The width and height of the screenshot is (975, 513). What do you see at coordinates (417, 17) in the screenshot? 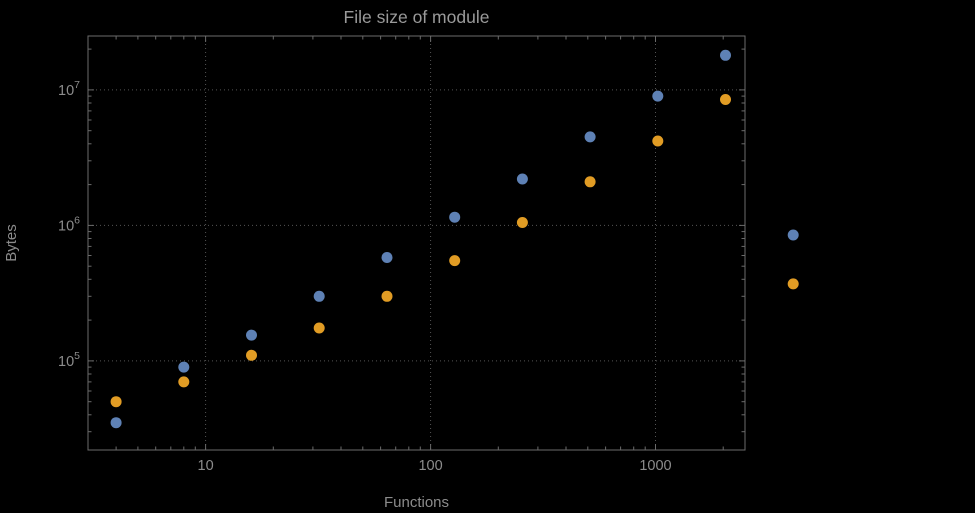
I see `chart-title: File size of module` at bounding box center [417, 17].